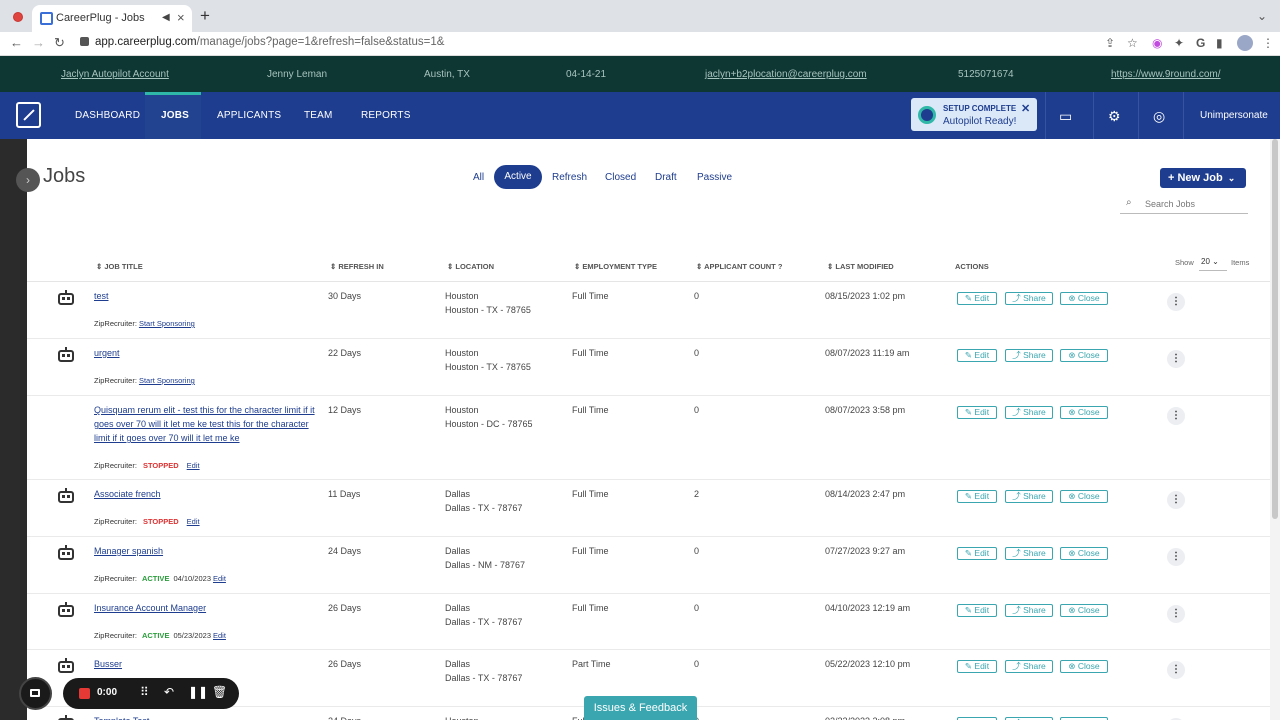  Describe the element at coordinates (28, 180) in the screenshot. I see `expand-sidebar-button: ›` at that location.